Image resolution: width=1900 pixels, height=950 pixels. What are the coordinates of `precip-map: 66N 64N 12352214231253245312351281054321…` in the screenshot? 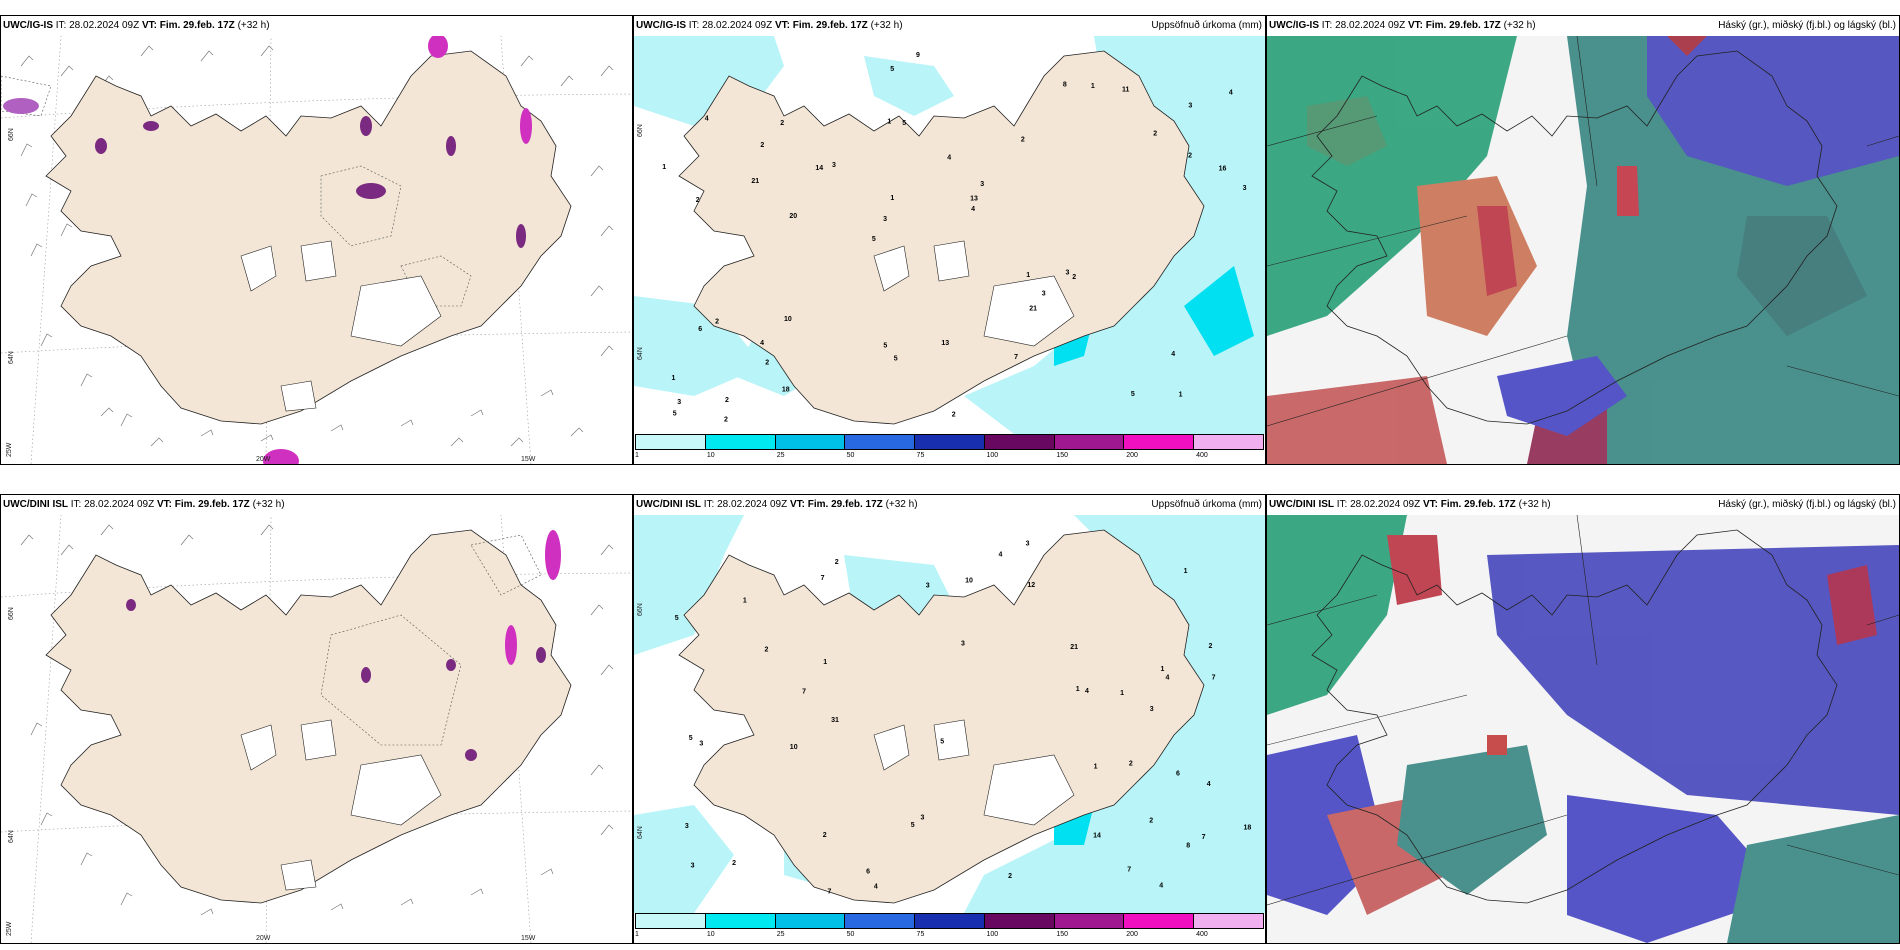 It's located at (949, 235).